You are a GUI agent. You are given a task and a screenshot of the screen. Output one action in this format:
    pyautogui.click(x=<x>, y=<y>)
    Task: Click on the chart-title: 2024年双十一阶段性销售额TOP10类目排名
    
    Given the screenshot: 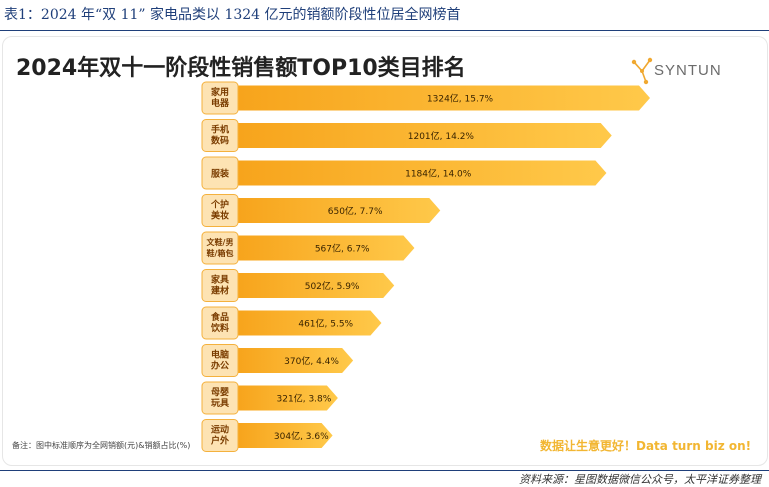 What is the action you would take?
    pyautogui.click(x=241, y=68)
    